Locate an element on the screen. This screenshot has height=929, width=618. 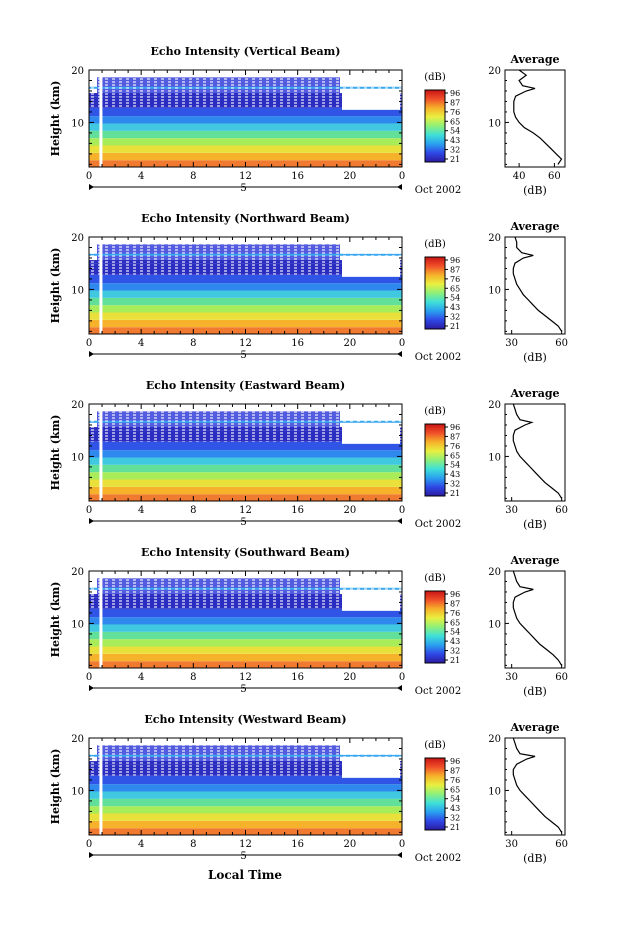
profile-x-label: (dB) is located at coordinates (535, 190).